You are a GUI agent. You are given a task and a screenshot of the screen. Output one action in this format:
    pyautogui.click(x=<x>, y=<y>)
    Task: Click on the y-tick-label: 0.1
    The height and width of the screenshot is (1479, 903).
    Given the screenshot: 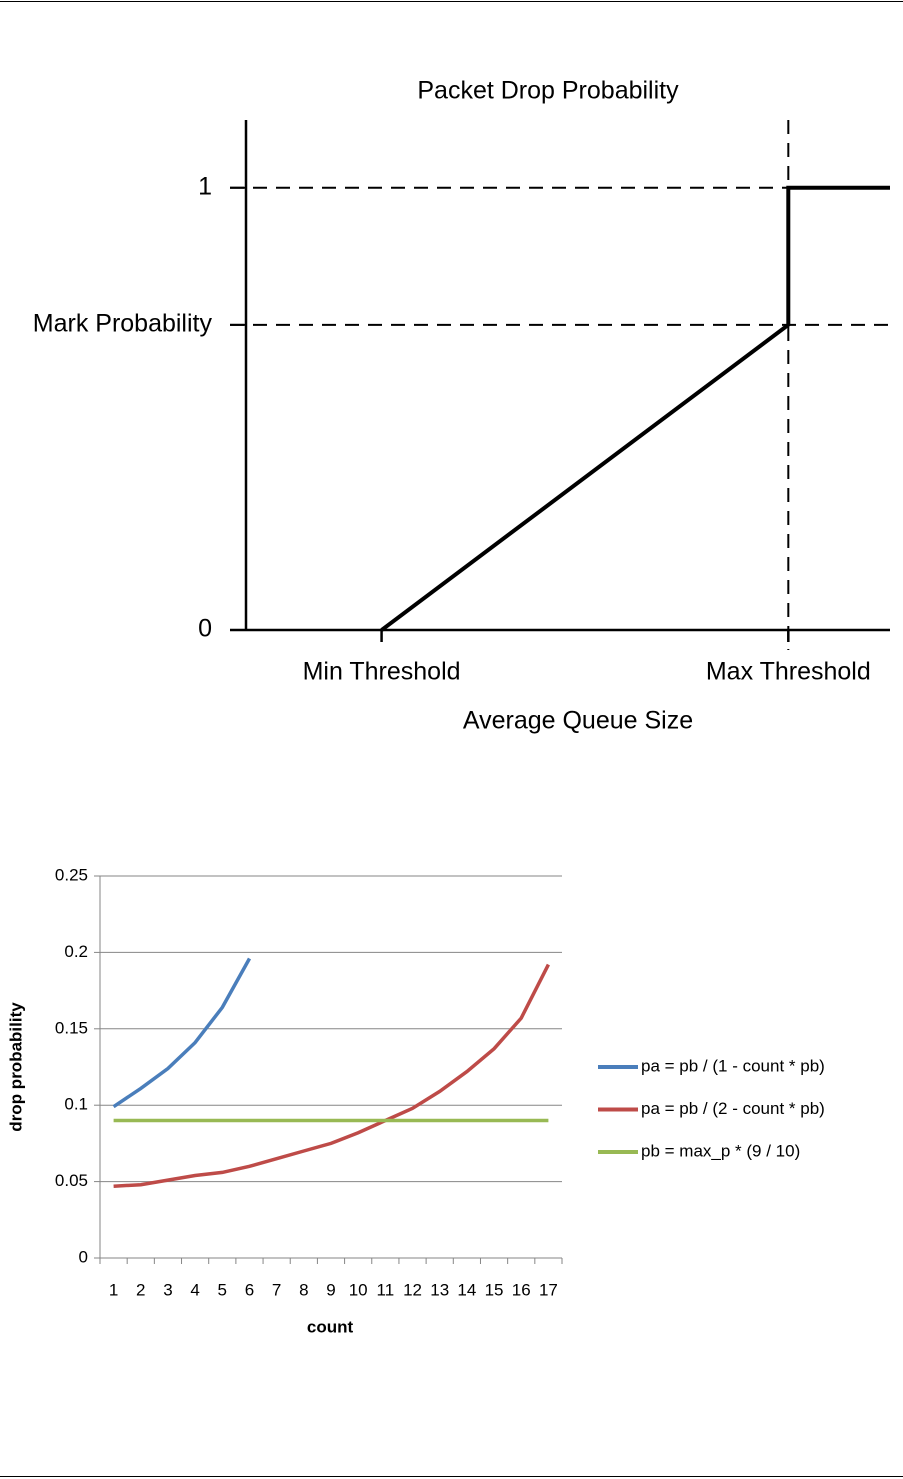 What is the action you would take?
    pyautogui.click(x=76, y=1104)
    